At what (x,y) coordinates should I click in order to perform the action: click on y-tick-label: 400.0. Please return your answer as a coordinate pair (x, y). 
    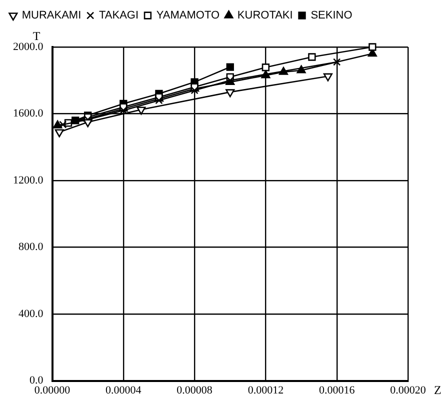
    Looking at the image, I should click on (31, 314).